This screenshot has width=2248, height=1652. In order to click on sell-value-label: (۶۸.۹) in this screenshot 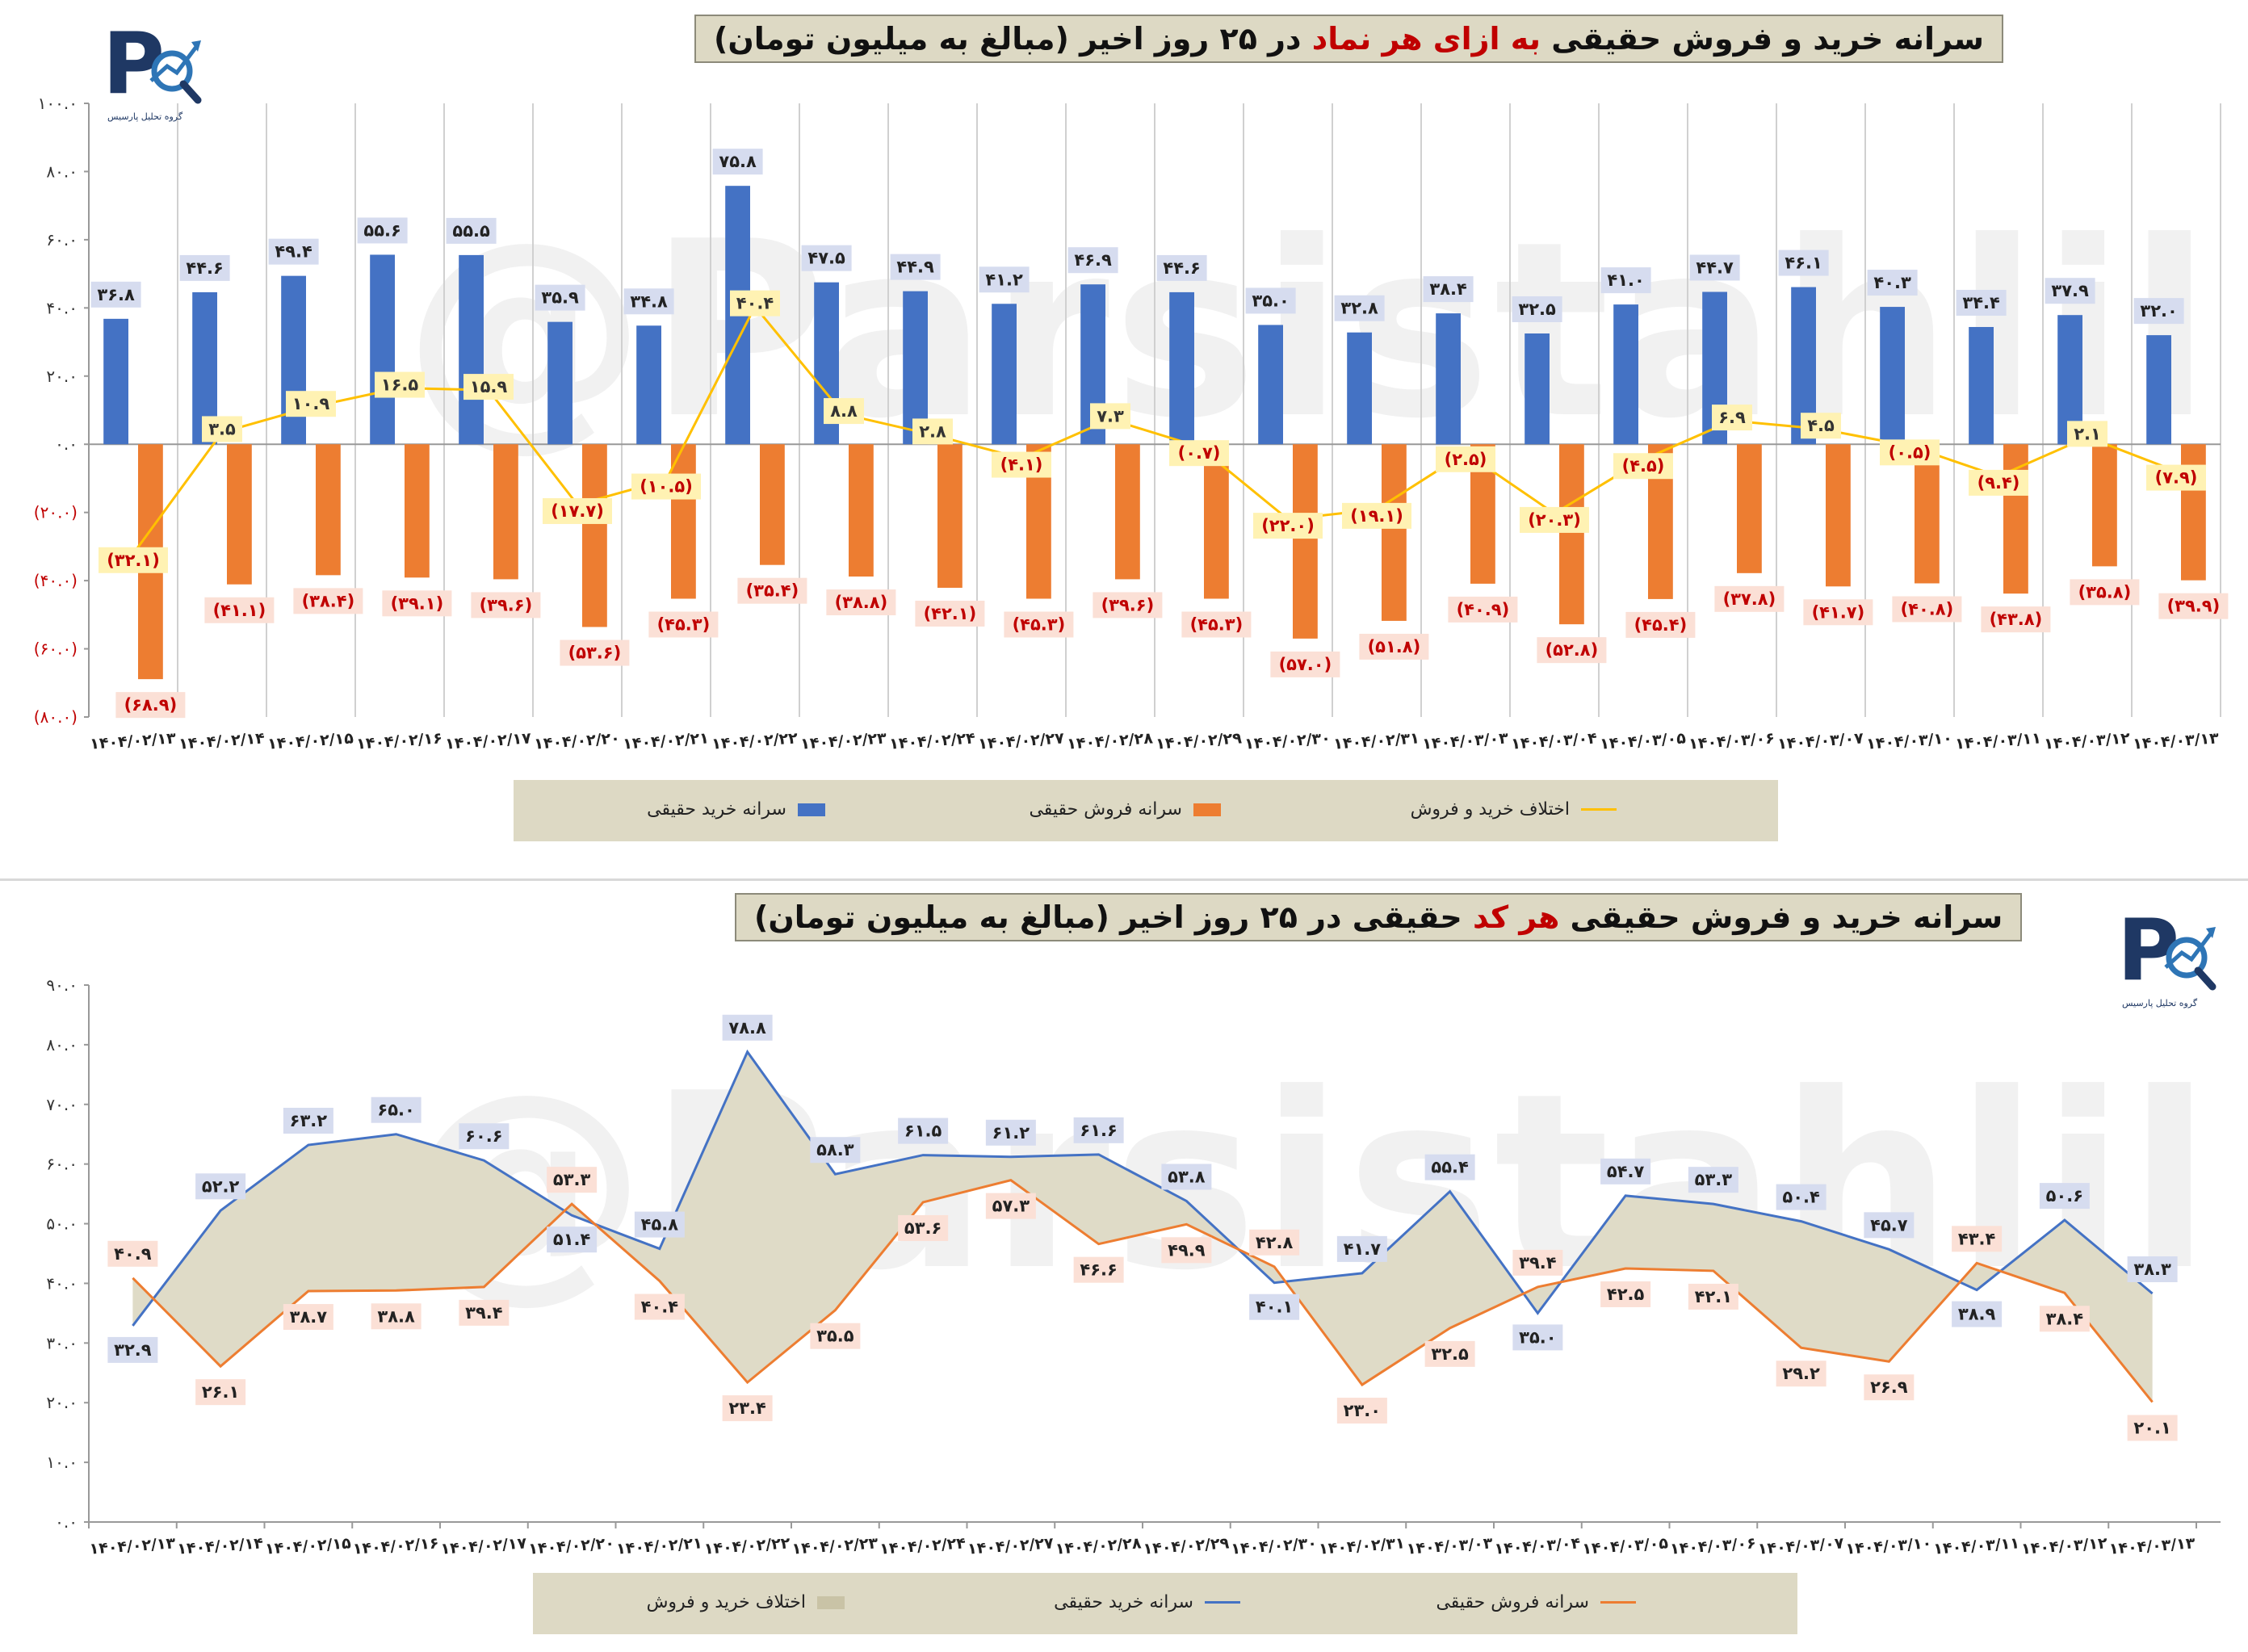, I will do `click(151, 705)`.